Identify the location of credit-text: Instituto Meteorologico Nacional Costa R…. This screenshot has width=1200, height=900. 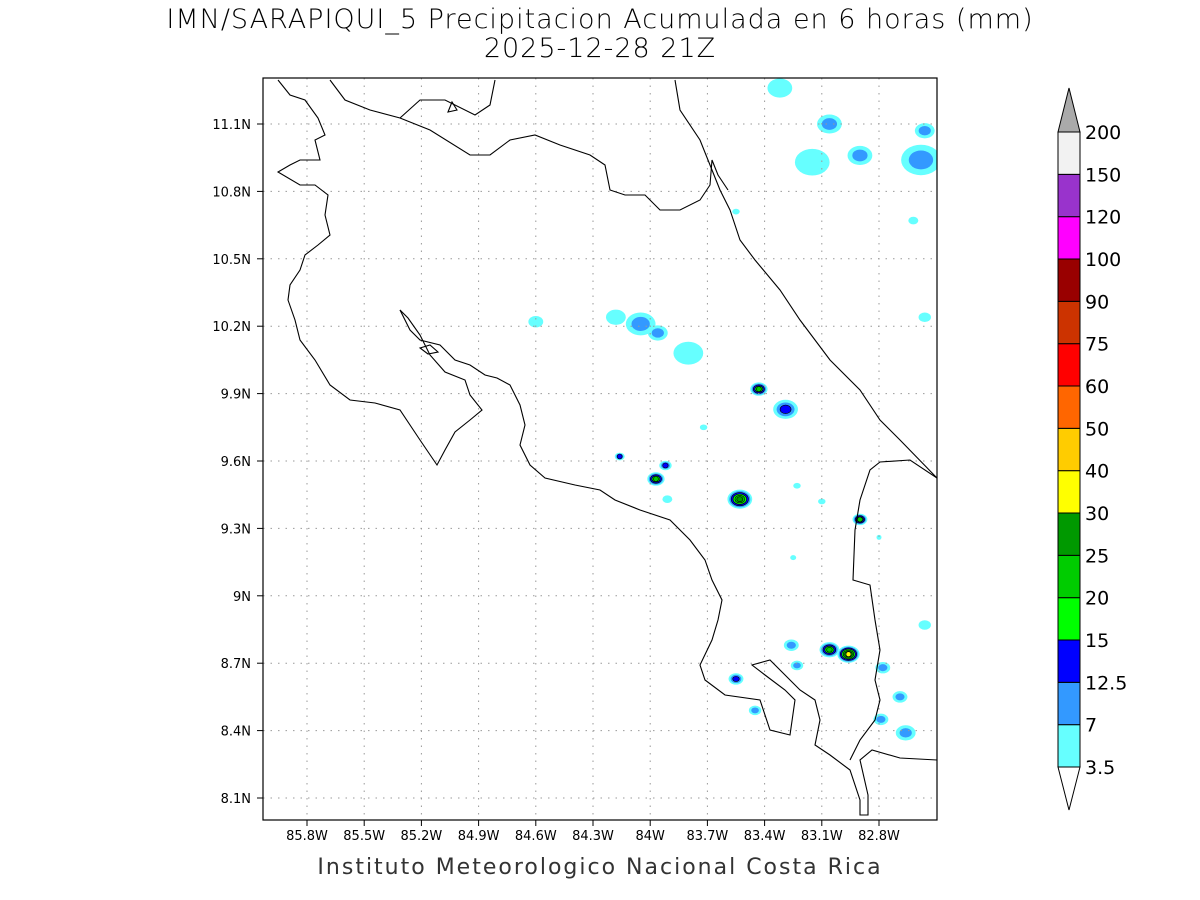
(600, 867).